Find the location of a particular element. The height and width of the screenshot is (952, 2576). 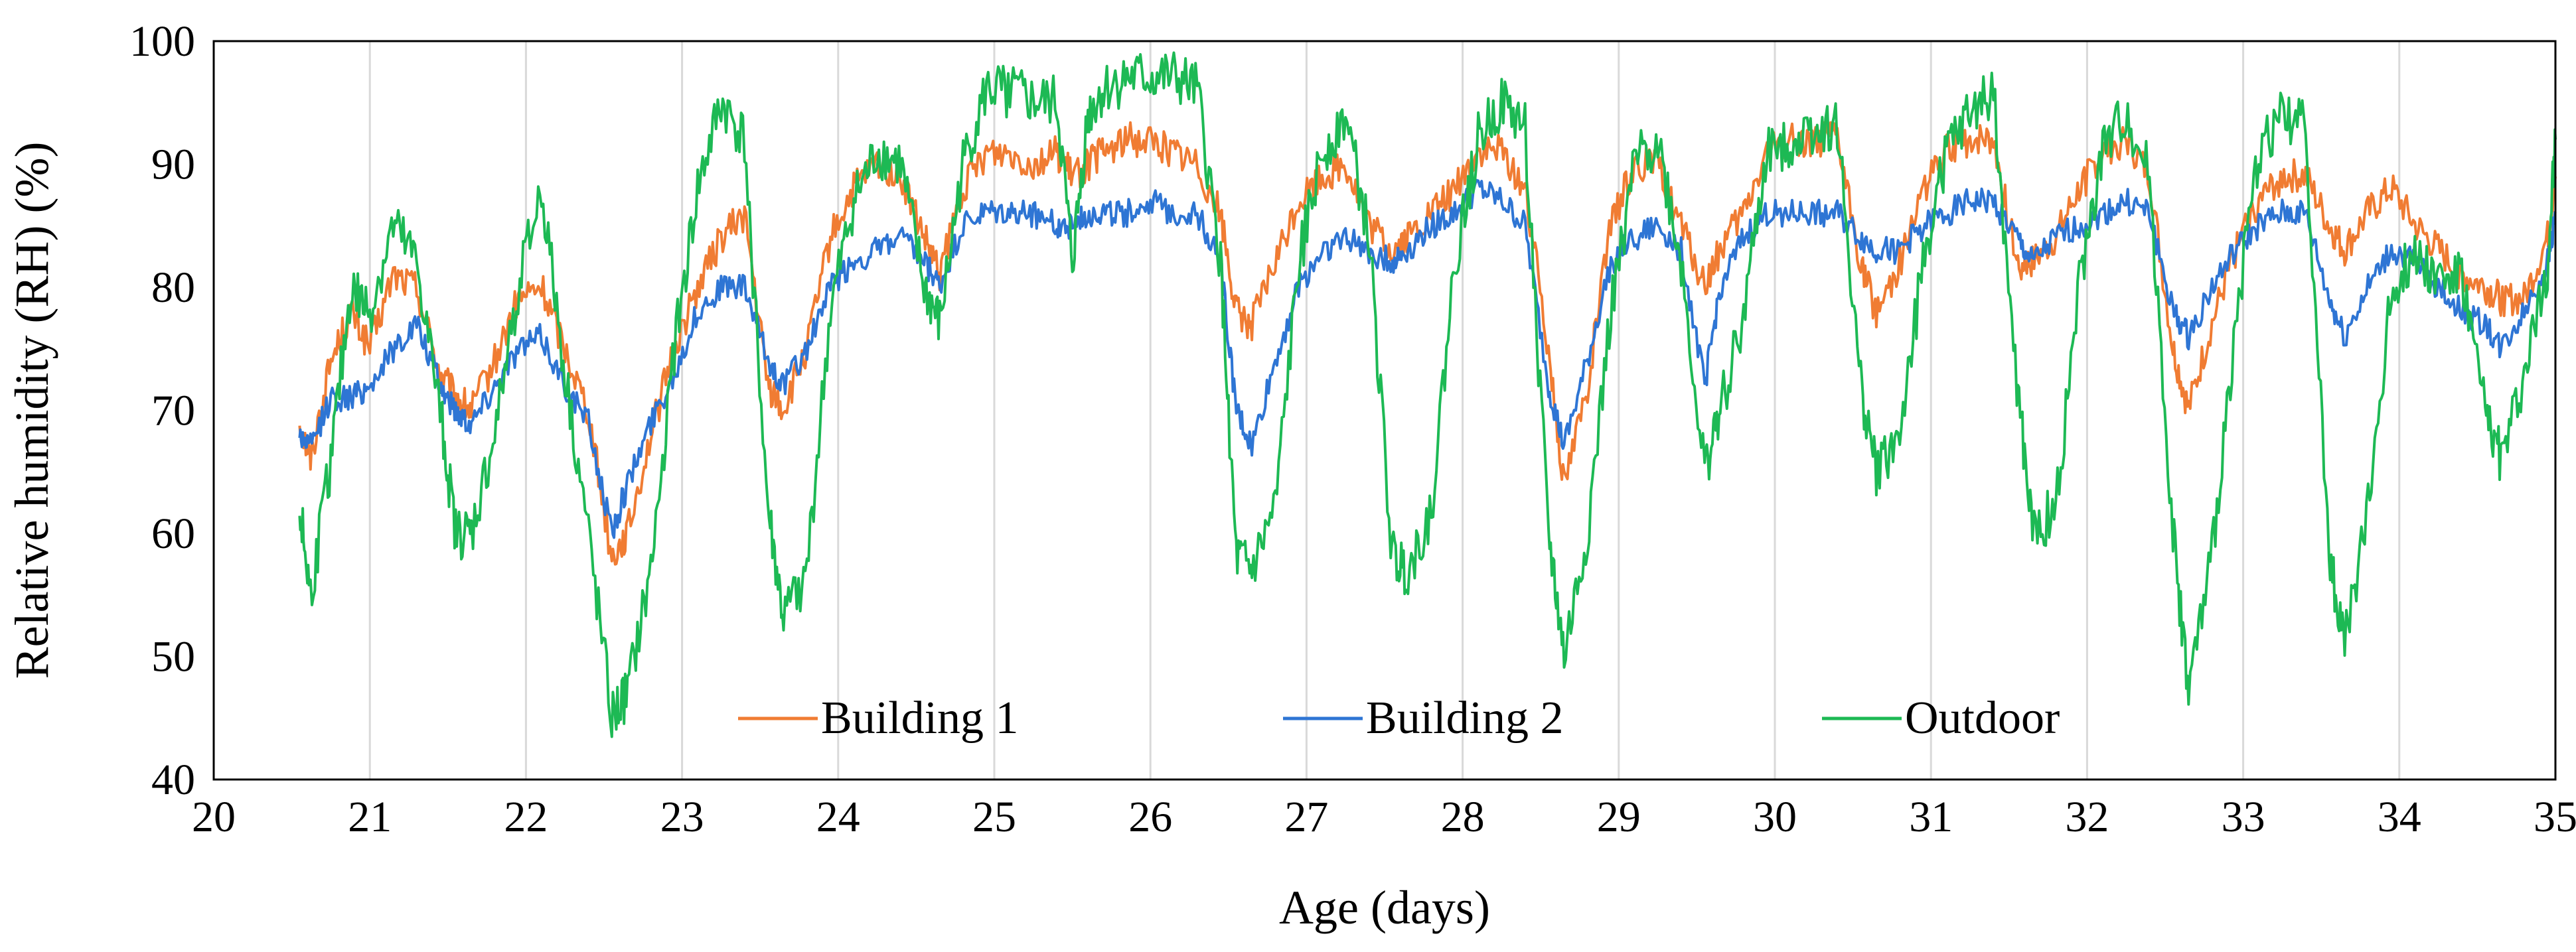

x-tick-labels: 20 21 22 23 24 25 26 27 28 29 30 31 32 33 34 35 is located at coordinates (1384, 817).